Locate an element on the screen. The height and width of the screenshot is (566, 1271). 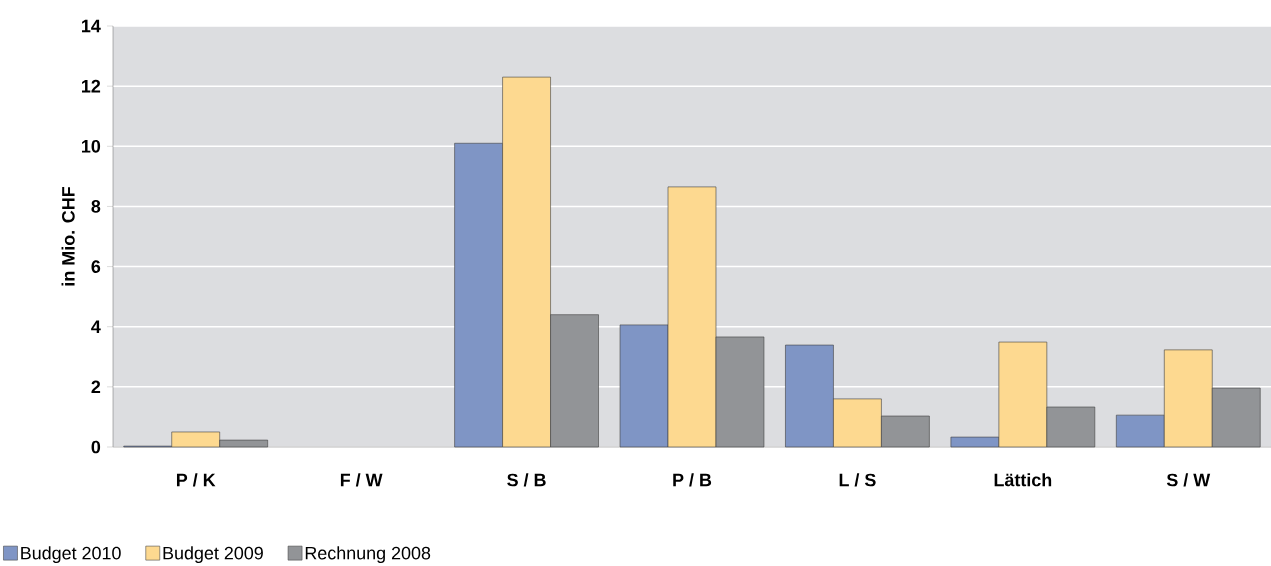
x-tick-label: L / S is located at coordinates (857, 480).